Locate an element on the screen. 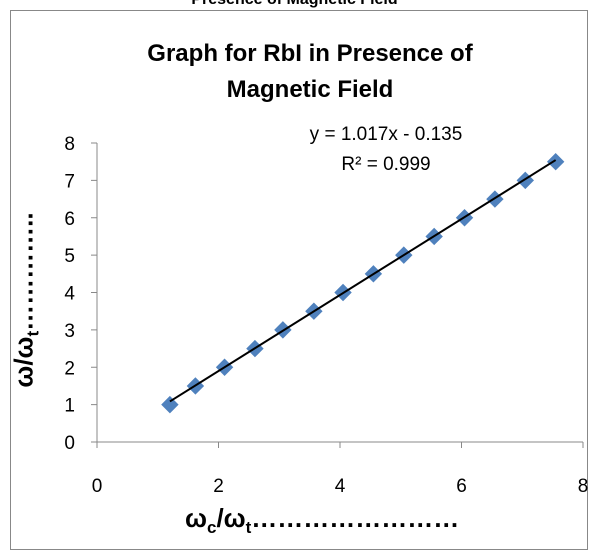  y-tick-label: 1 is located at coordinates (69, 406).